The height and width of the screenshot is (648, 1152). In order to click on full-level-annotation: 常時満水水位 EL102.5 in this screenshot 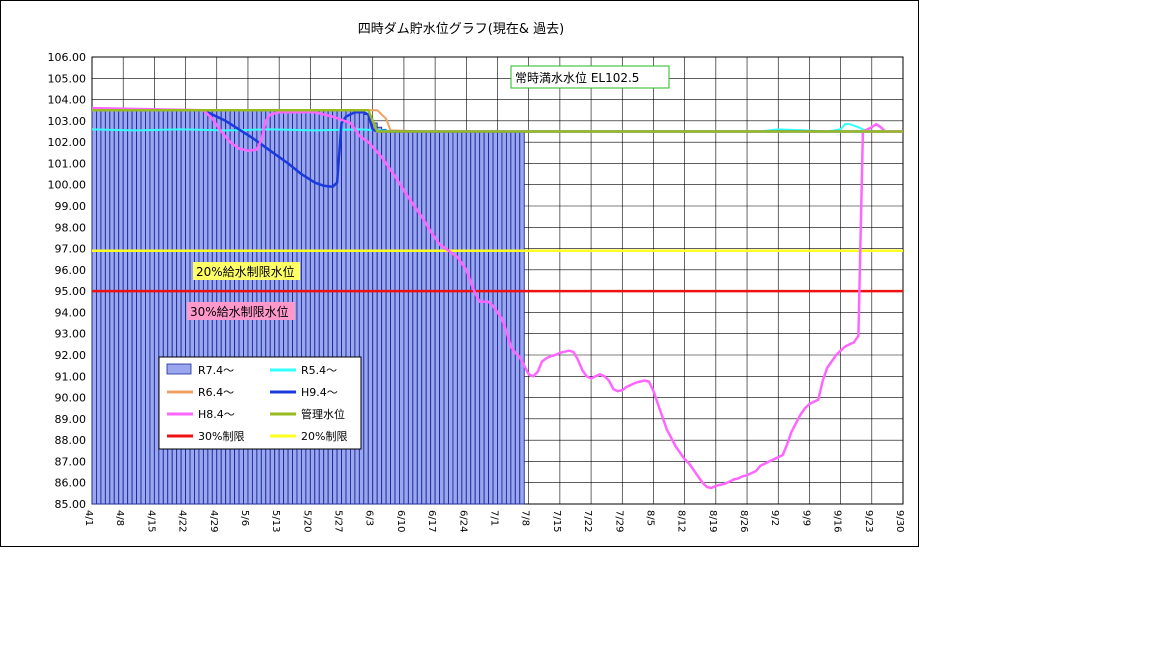, I will do `click(590, 77)`.